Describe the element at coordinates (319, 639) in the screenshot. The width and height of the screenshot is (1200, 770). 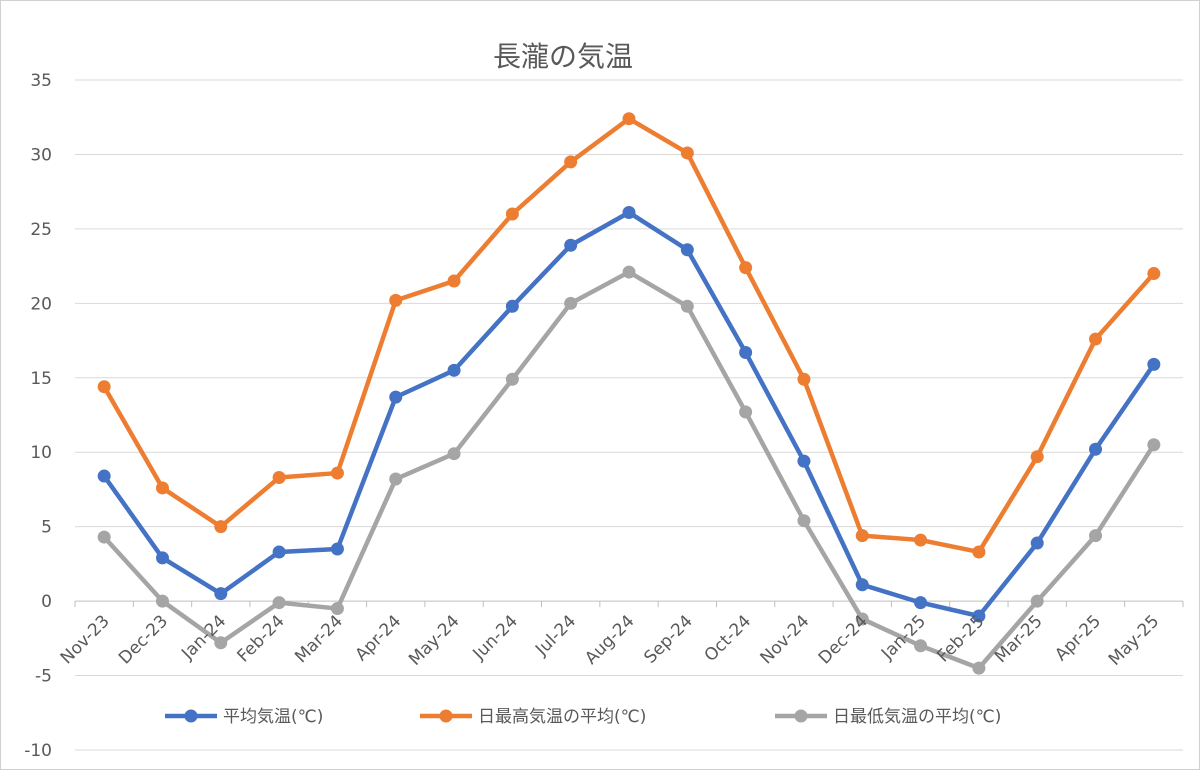
I see `x-tick-label: Mar-24` at that location.